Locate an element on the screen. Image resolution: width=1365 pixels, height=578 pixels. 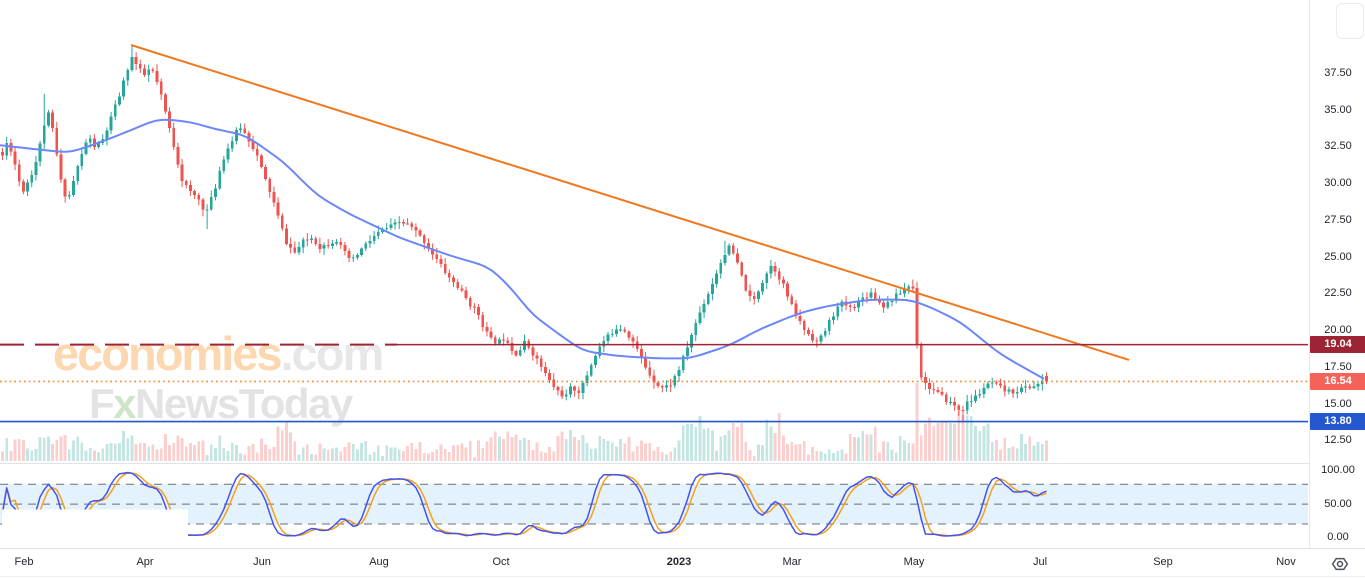
stochastic-pane is located at coordinates (654, 509).